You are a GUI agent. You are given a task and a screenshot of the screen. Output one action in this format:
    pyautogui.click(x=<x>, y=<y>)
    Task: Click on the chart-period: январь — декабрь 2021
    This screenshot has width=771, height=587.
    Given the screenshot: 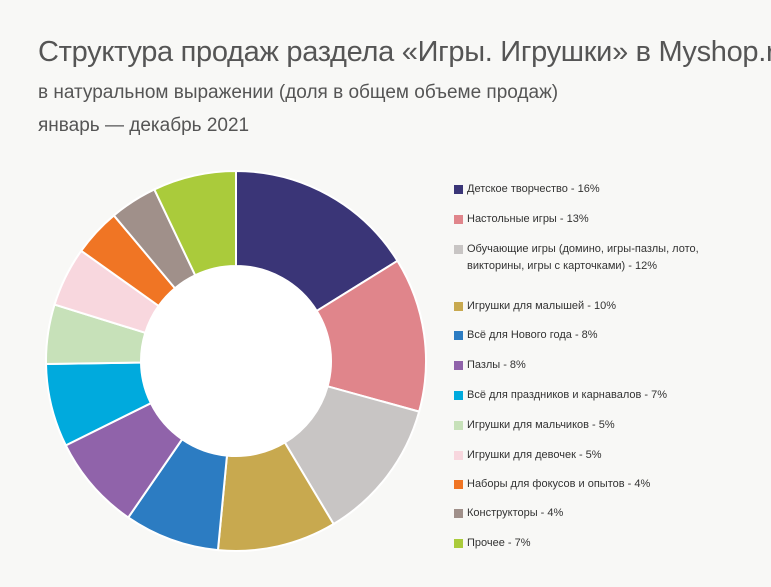 What is the action you would take?
    pyautogui.click(x=144, y=125)
    